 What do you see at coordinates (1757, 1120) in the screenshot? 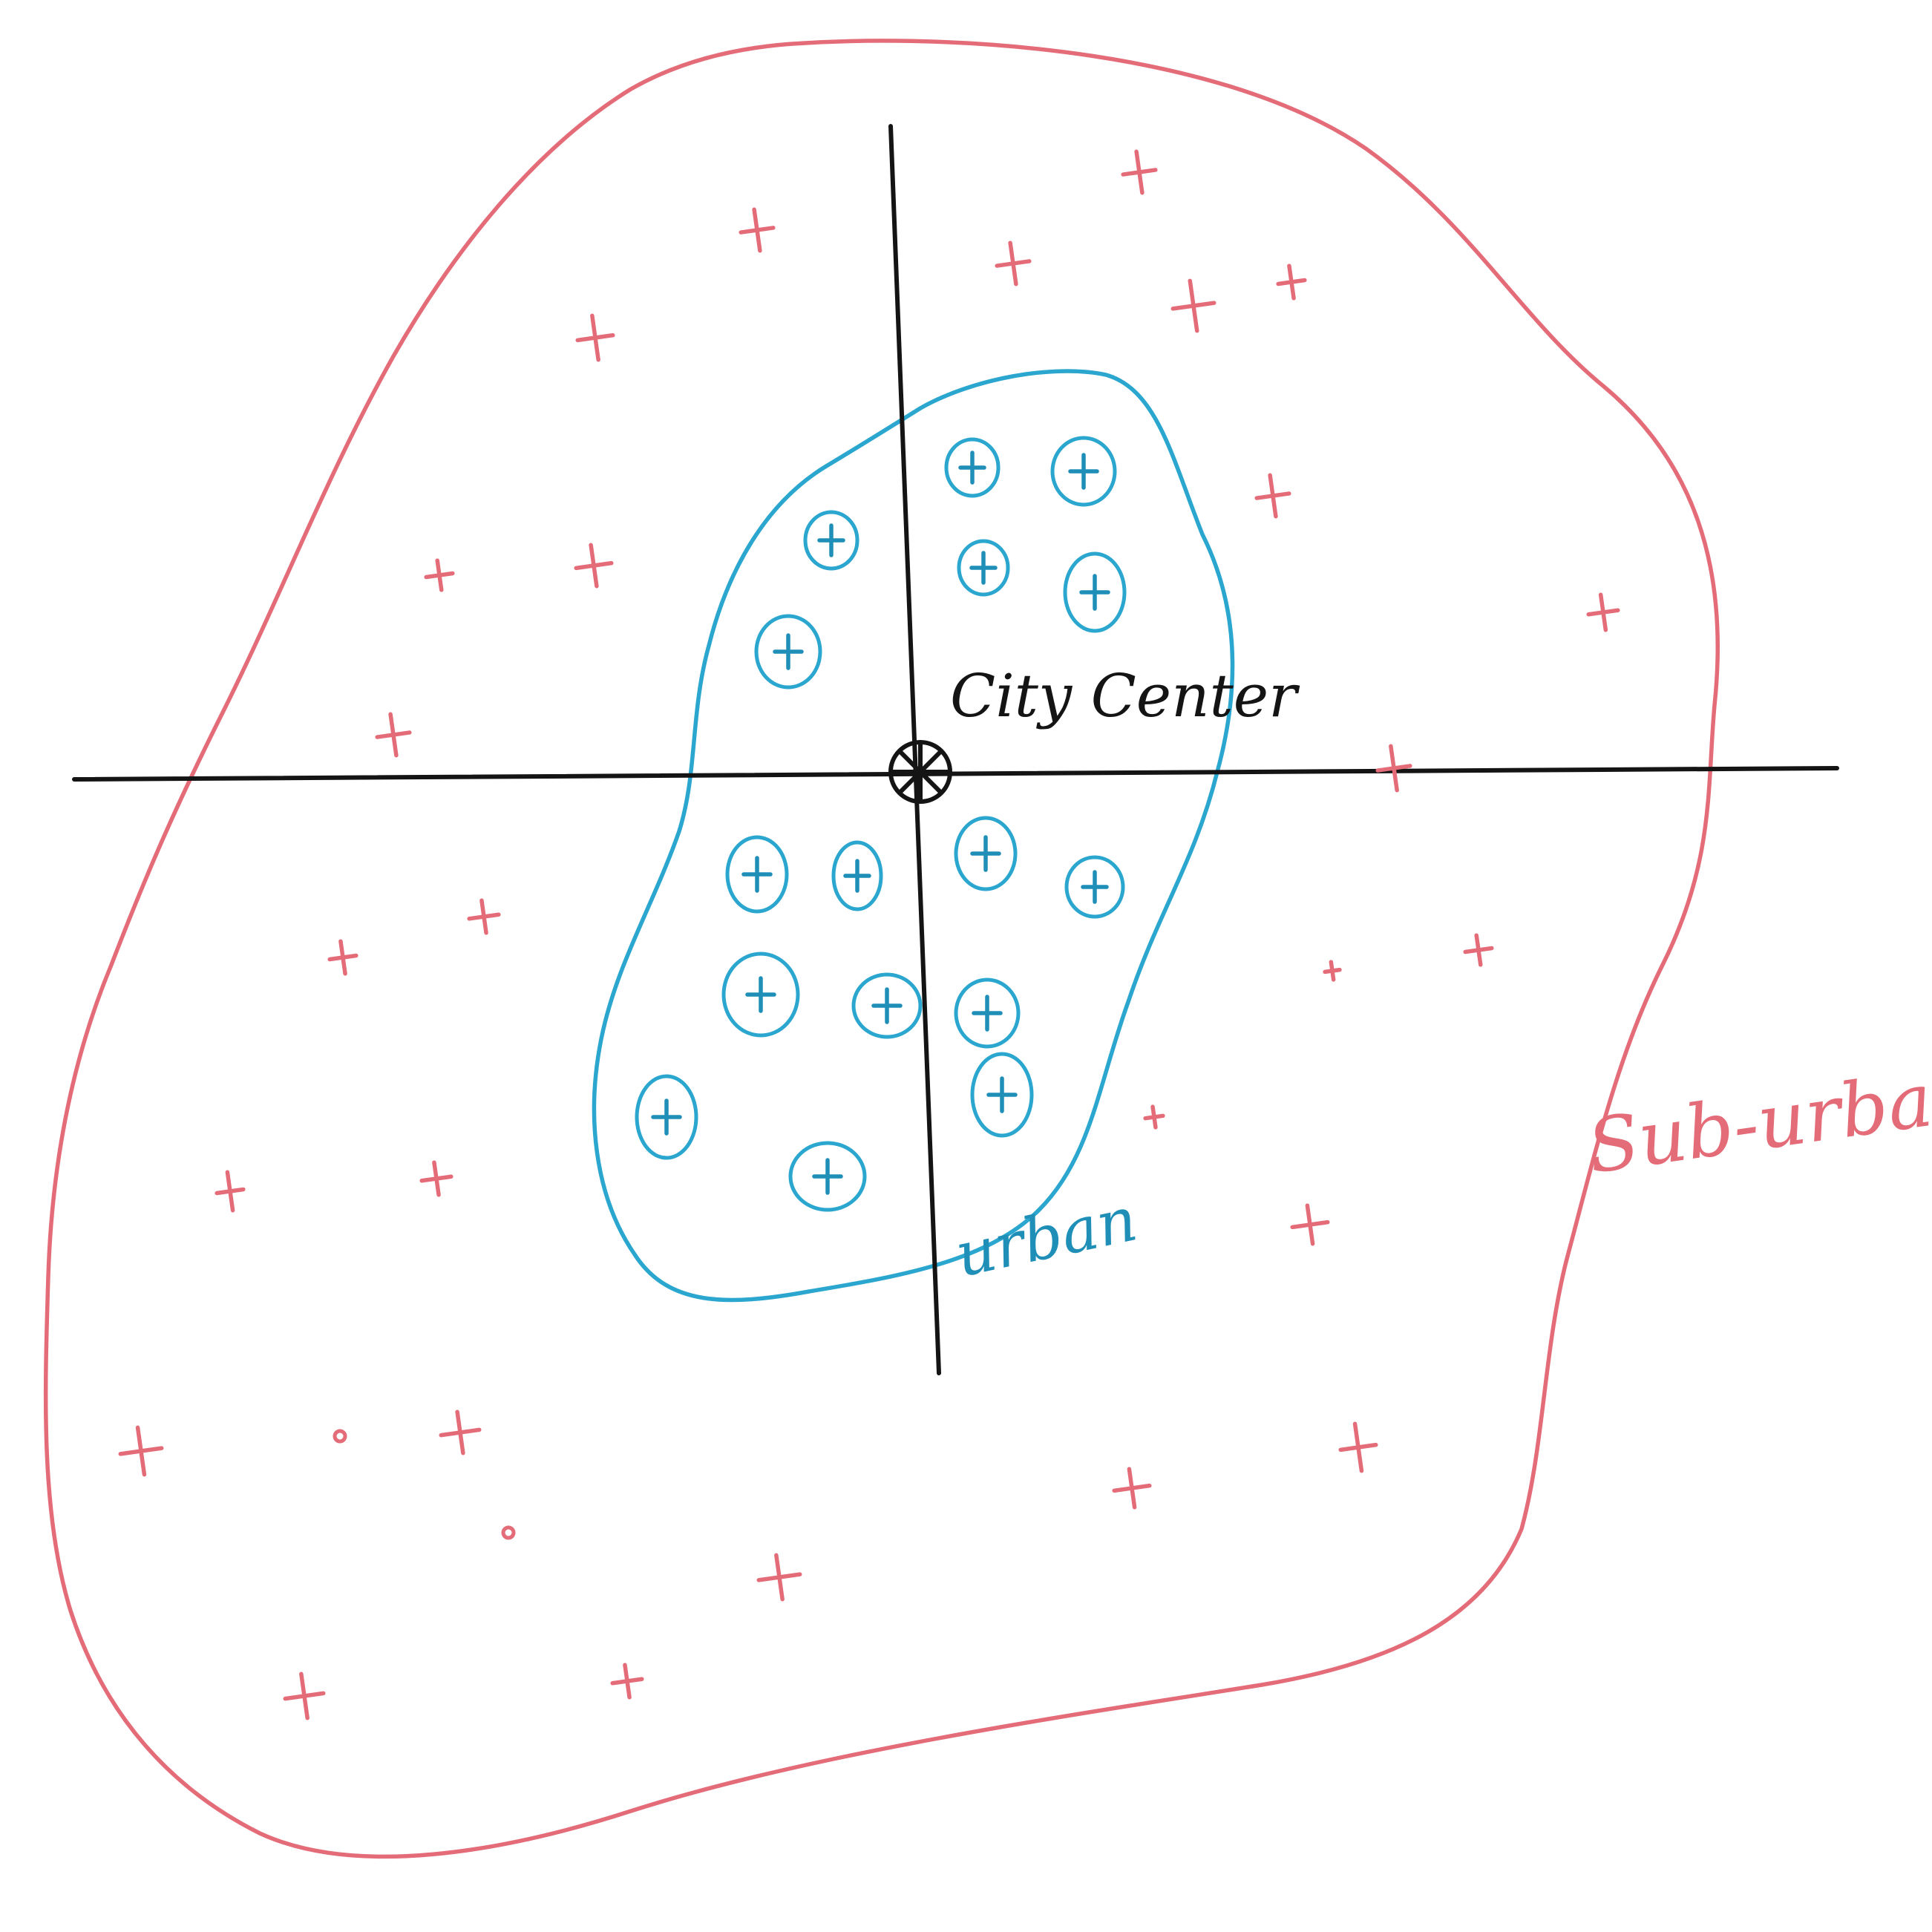
I see `suburban-label: Sub-urban` at bounding box center [1757, 1120].